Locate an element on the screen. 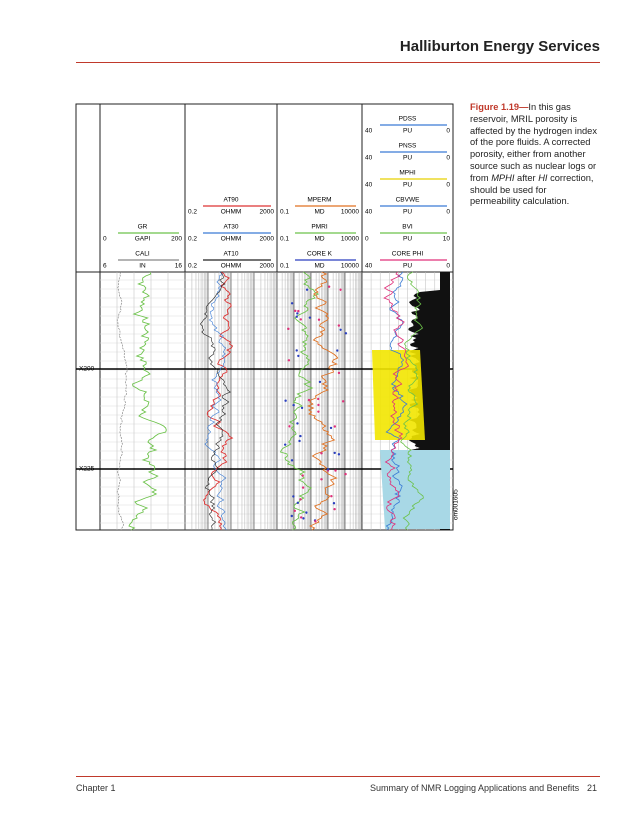 This screenshot has width=638, height=826. figure-code: om001605 is located at coordinates (456, 504).